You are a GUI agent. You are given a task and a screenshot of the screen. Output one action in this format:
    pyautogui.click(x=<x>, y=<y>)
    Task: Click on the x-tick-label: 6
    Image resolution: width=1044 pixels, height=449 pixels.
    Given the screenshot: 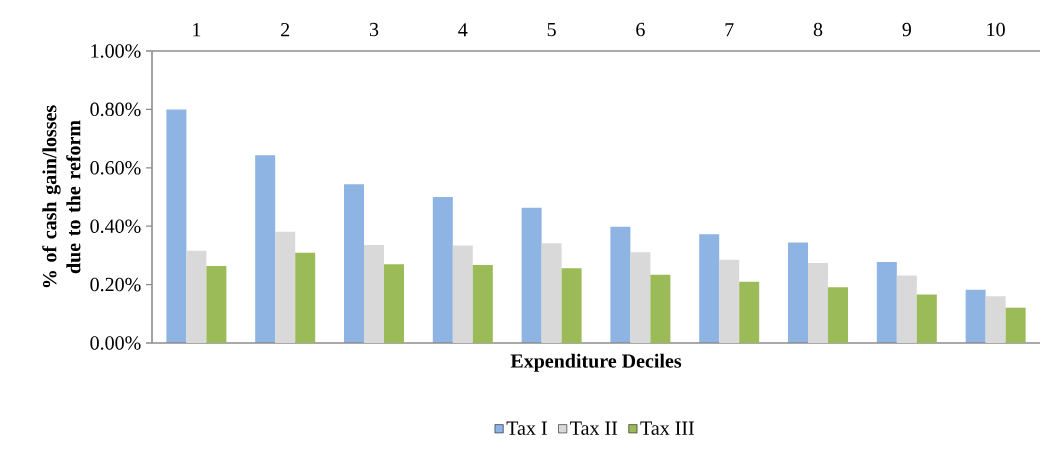 What is the action you would take?
    pyautogui.click(x=640, y=29)
    